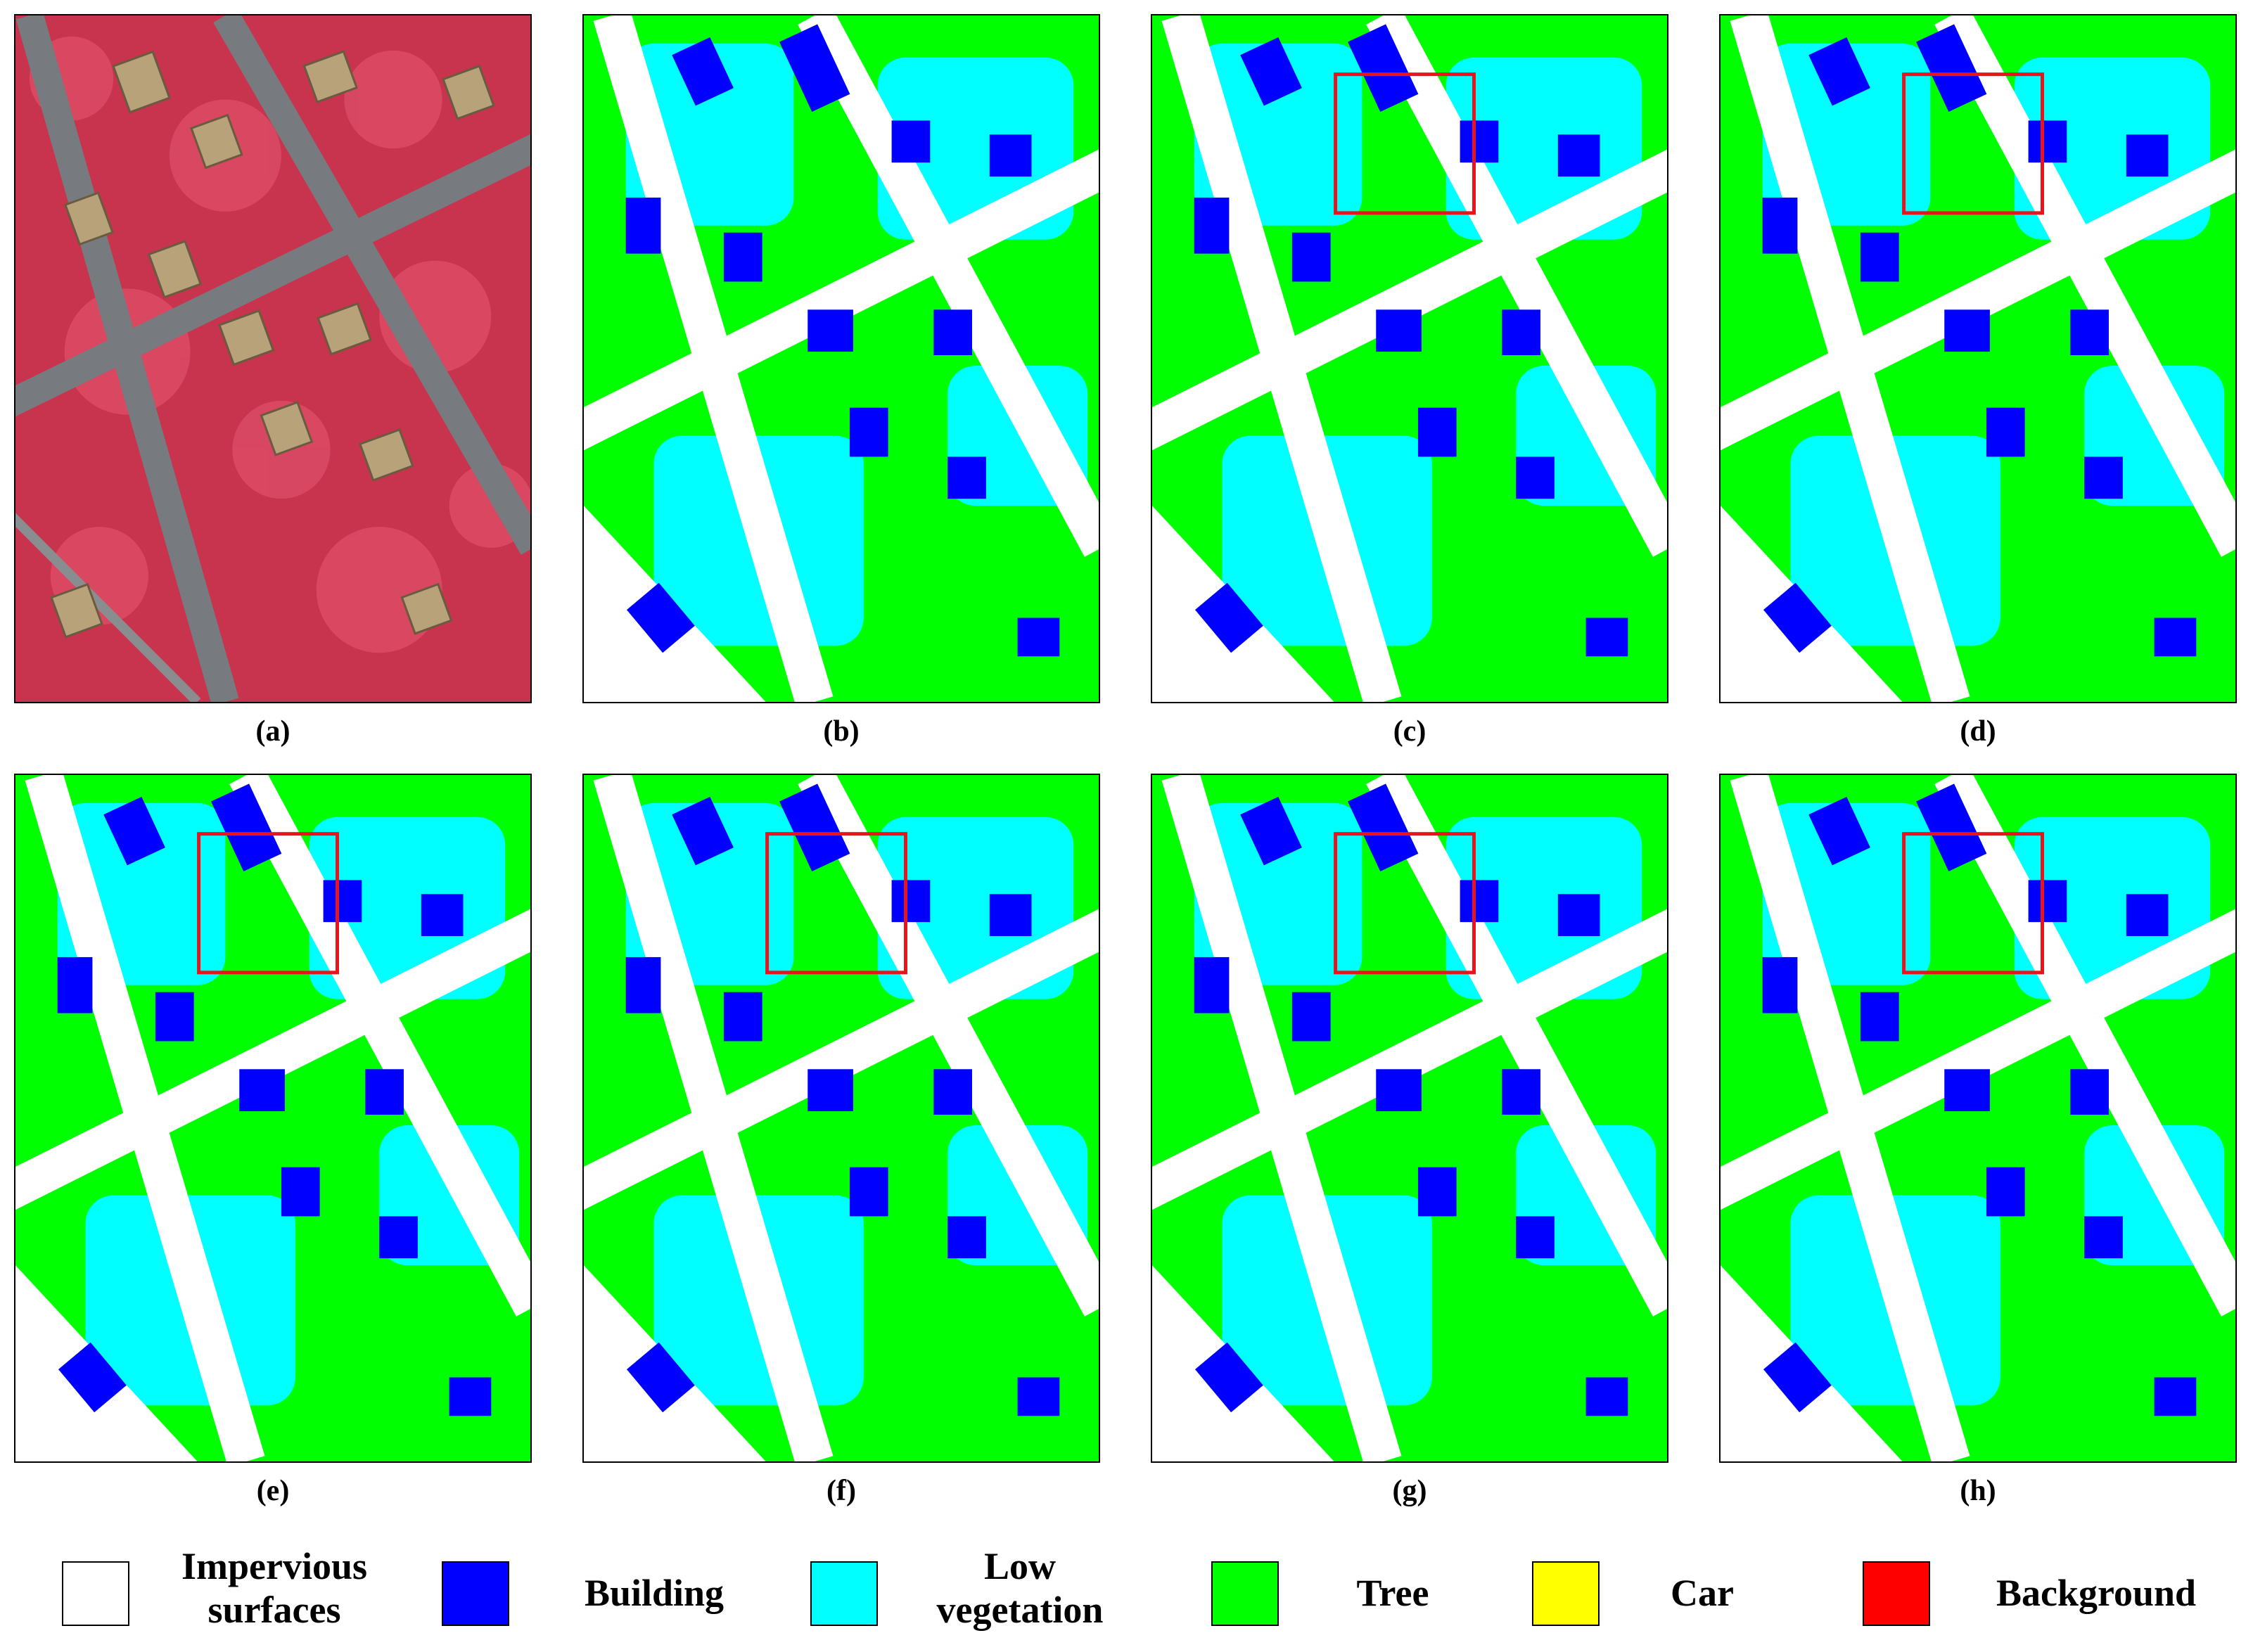  What do you see at coordinates (1896, 1594) in the screenshot?
I see `legend-swatch-background` at bounding box center [1896, 1594].